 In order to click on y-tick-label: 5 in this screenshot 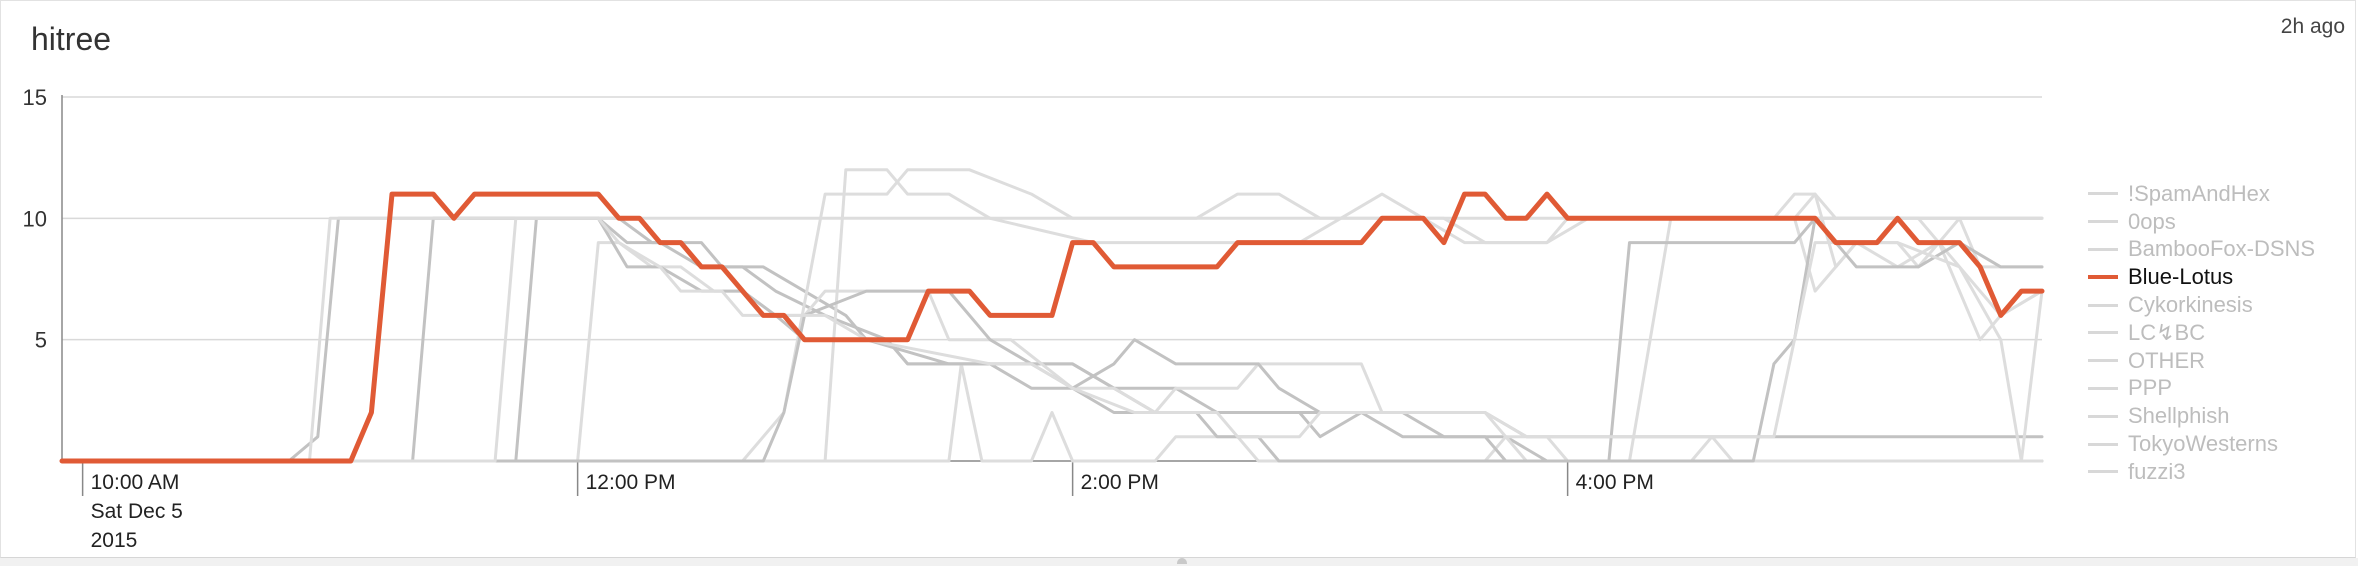, I will do `click(41, 340)`.